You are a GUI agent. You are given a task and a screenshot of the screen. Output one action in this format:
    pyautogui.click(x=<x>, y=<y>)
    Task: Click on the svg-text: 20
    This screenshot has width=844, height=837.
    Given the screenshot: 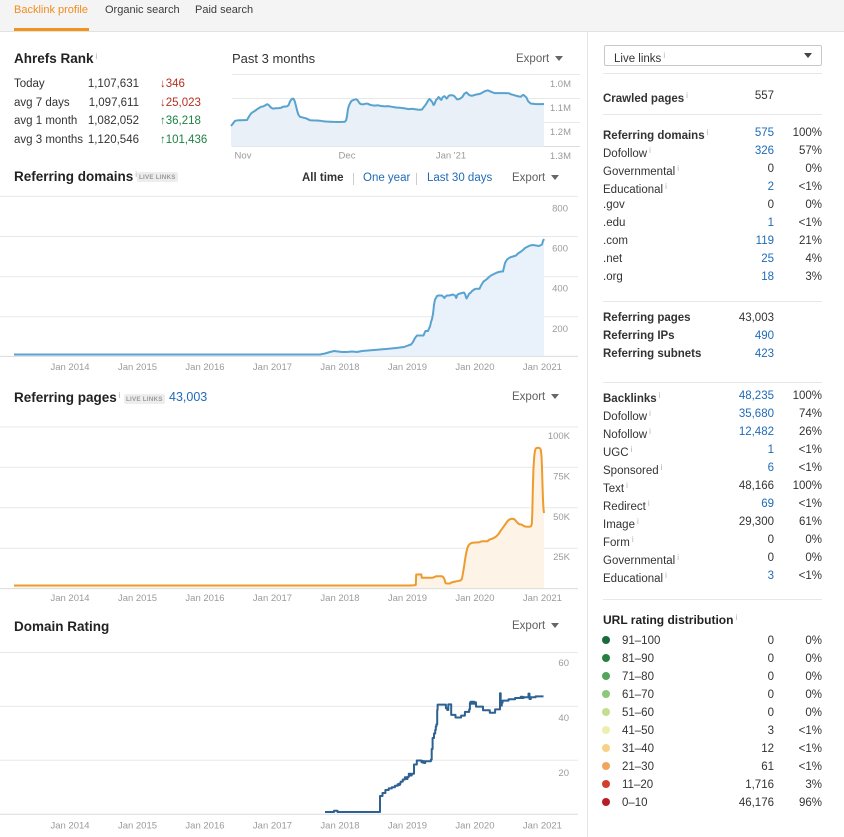 What is the action you would take?
    pyautogui.click(x=563, y=773)
    